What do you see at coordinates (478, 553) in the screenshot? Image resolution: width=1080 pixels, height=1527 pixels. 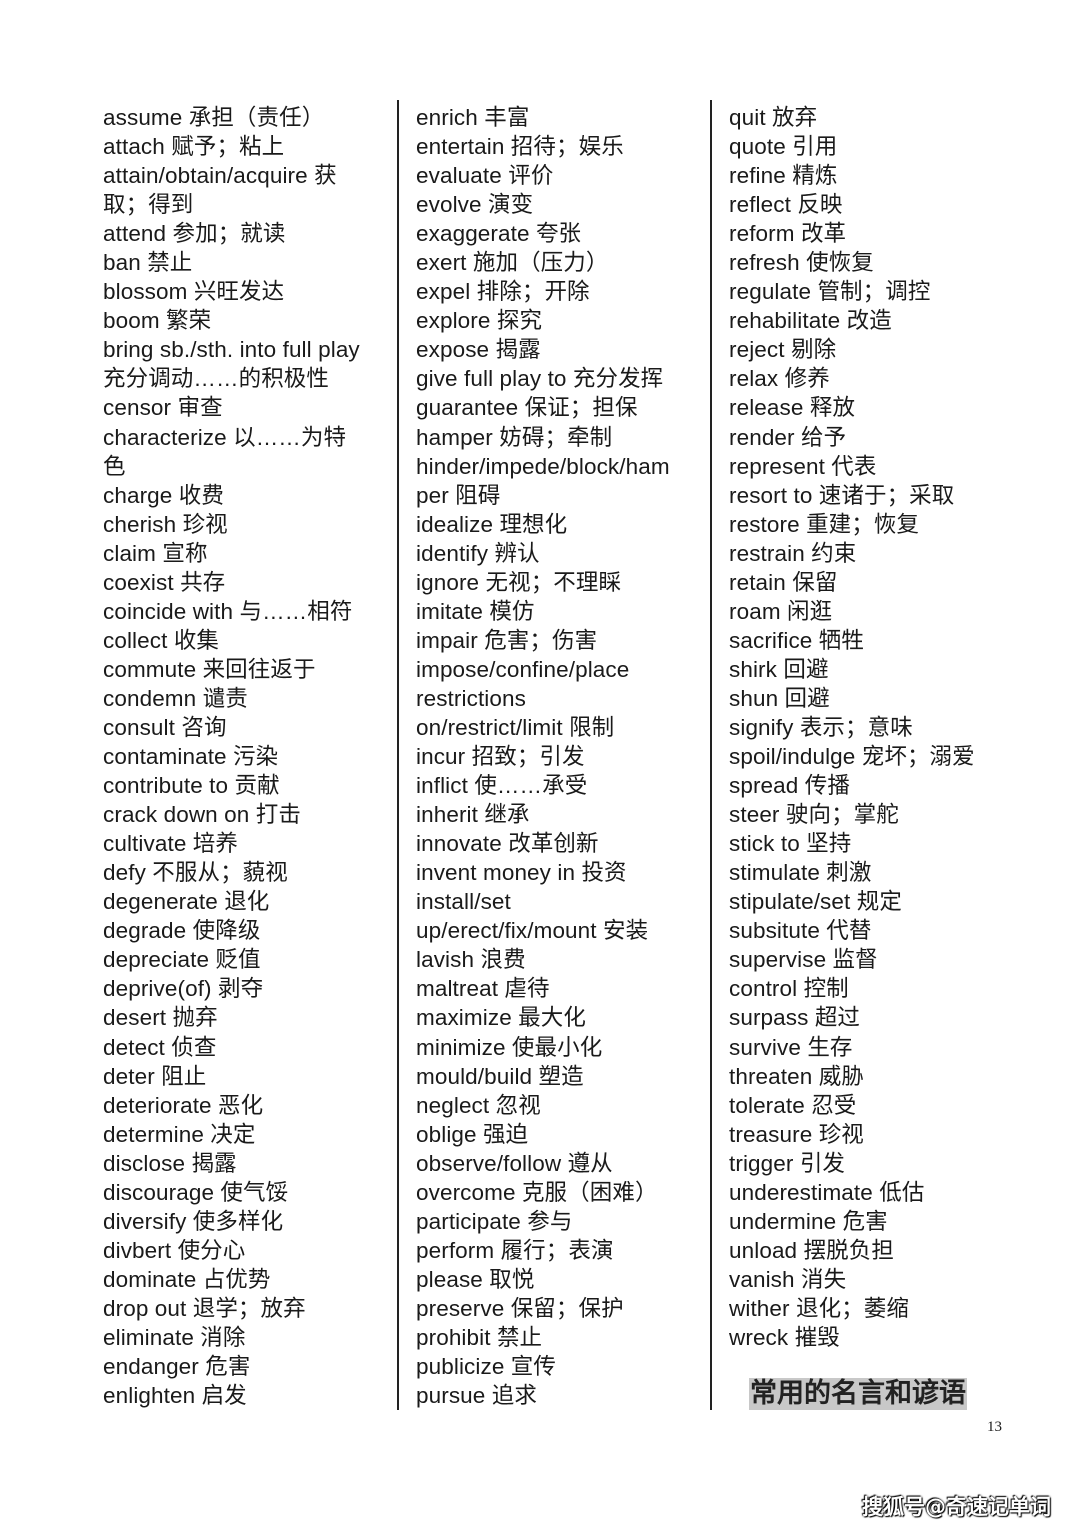 I see `vocab-line: identify 辨认` at bounding box center [478, 553].